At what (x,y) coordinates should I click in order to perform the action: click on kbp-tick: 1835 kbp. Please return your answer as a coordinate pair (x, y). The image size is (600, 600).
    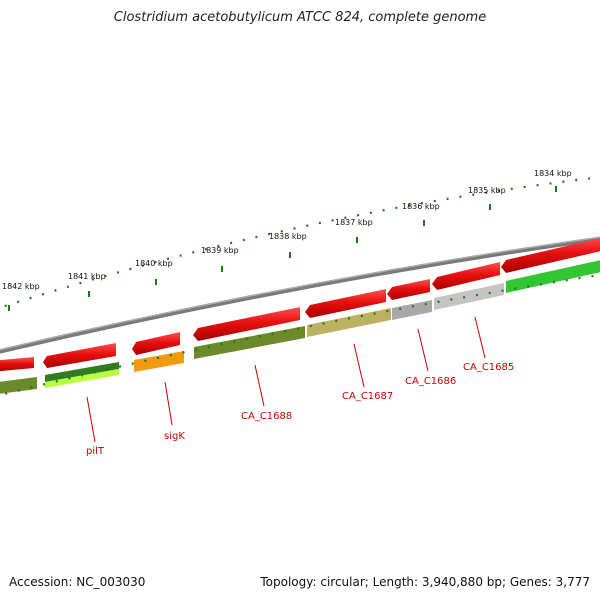
    Looking at the image, I should click on (487, 198).